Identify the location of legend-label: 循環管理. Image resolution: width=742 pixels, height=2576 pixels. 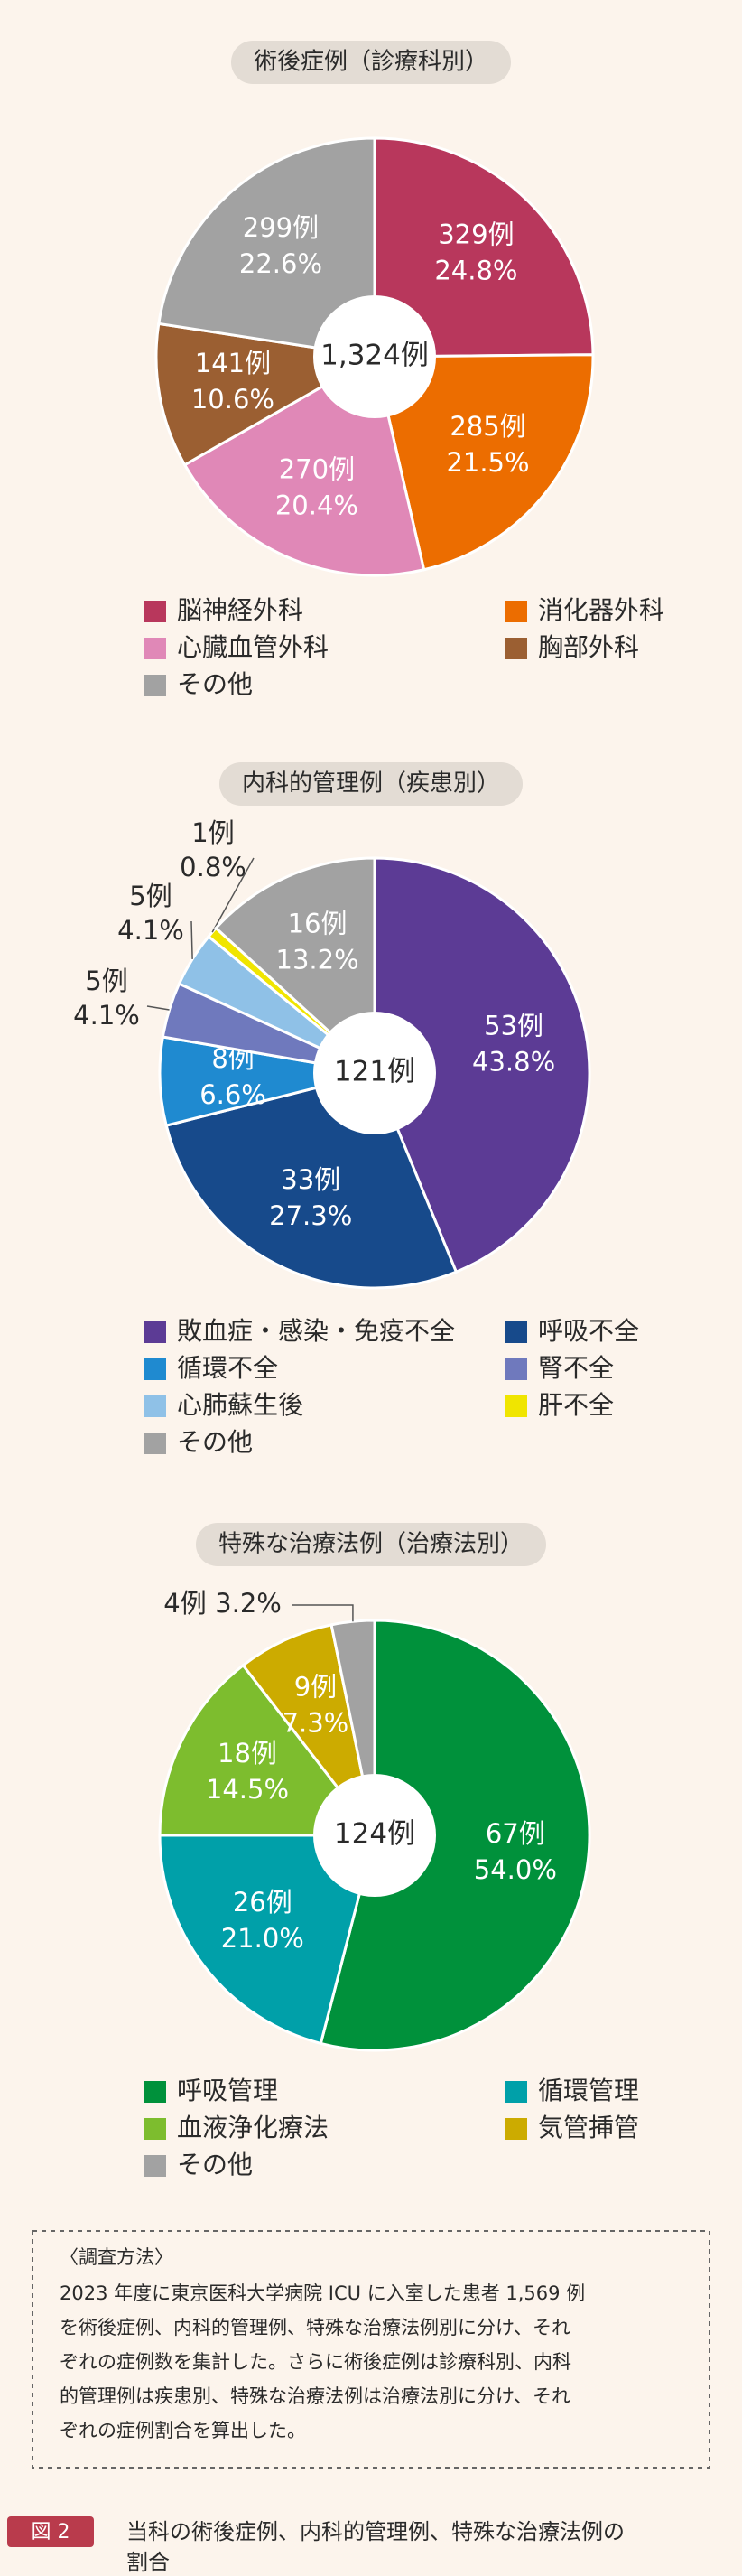
(589, 2090).